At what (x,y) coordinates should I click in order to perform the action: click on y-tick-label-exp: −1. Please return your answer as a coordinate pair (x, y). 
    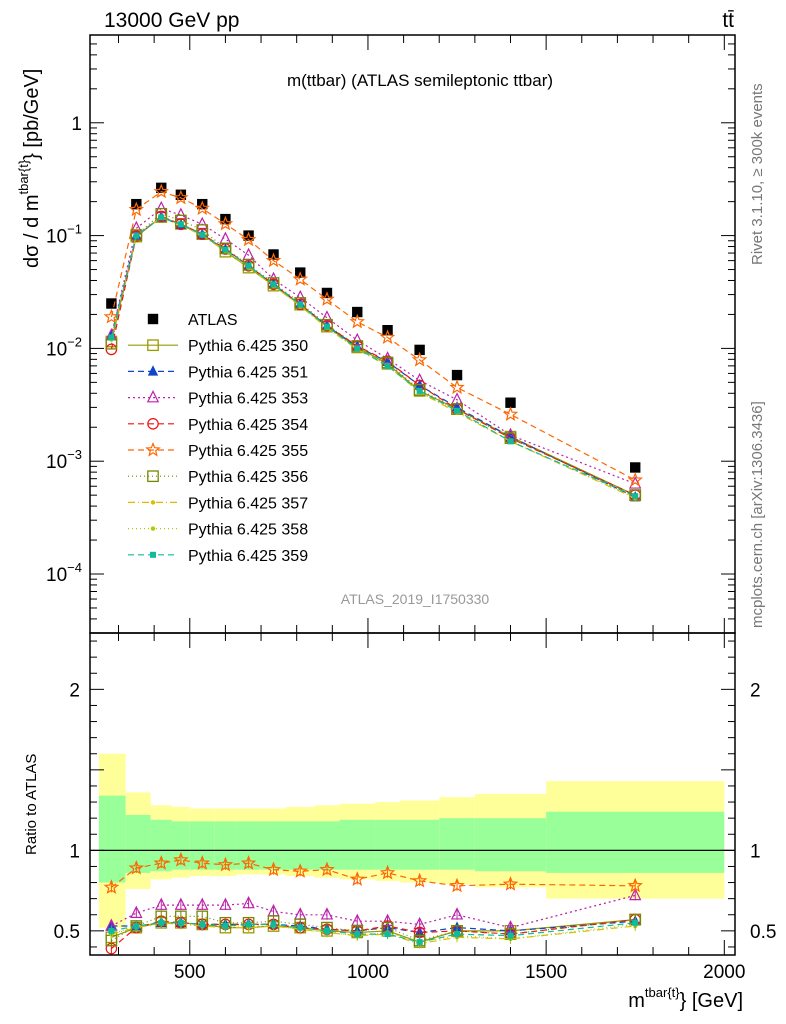
    Looking at the image, I should click on (74, 229).